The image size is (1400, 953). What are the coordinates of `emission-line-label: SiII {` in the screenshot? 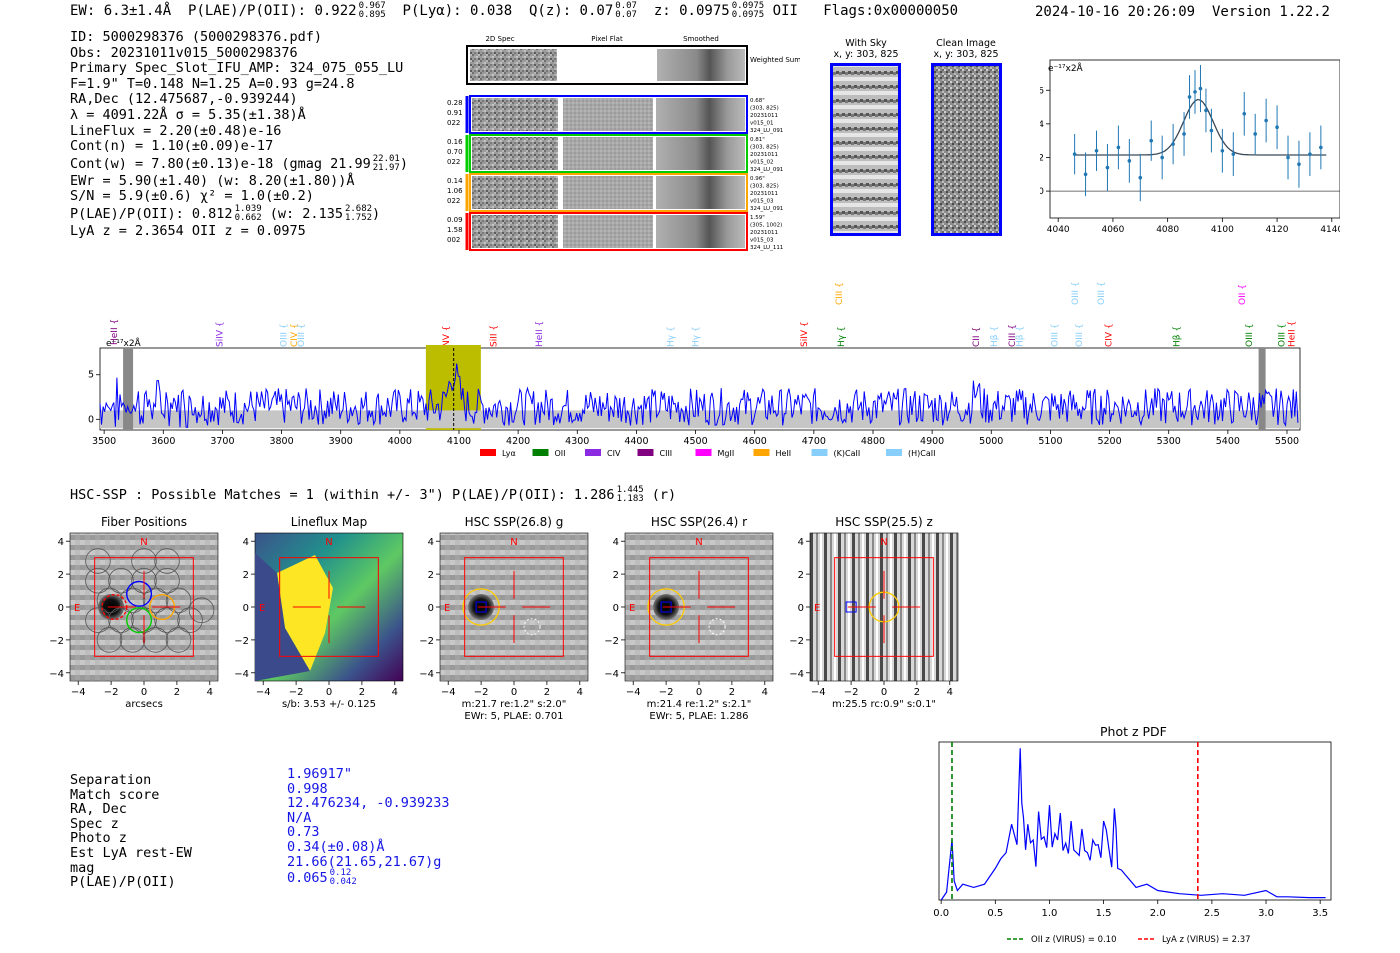 It's located at (494, 336).